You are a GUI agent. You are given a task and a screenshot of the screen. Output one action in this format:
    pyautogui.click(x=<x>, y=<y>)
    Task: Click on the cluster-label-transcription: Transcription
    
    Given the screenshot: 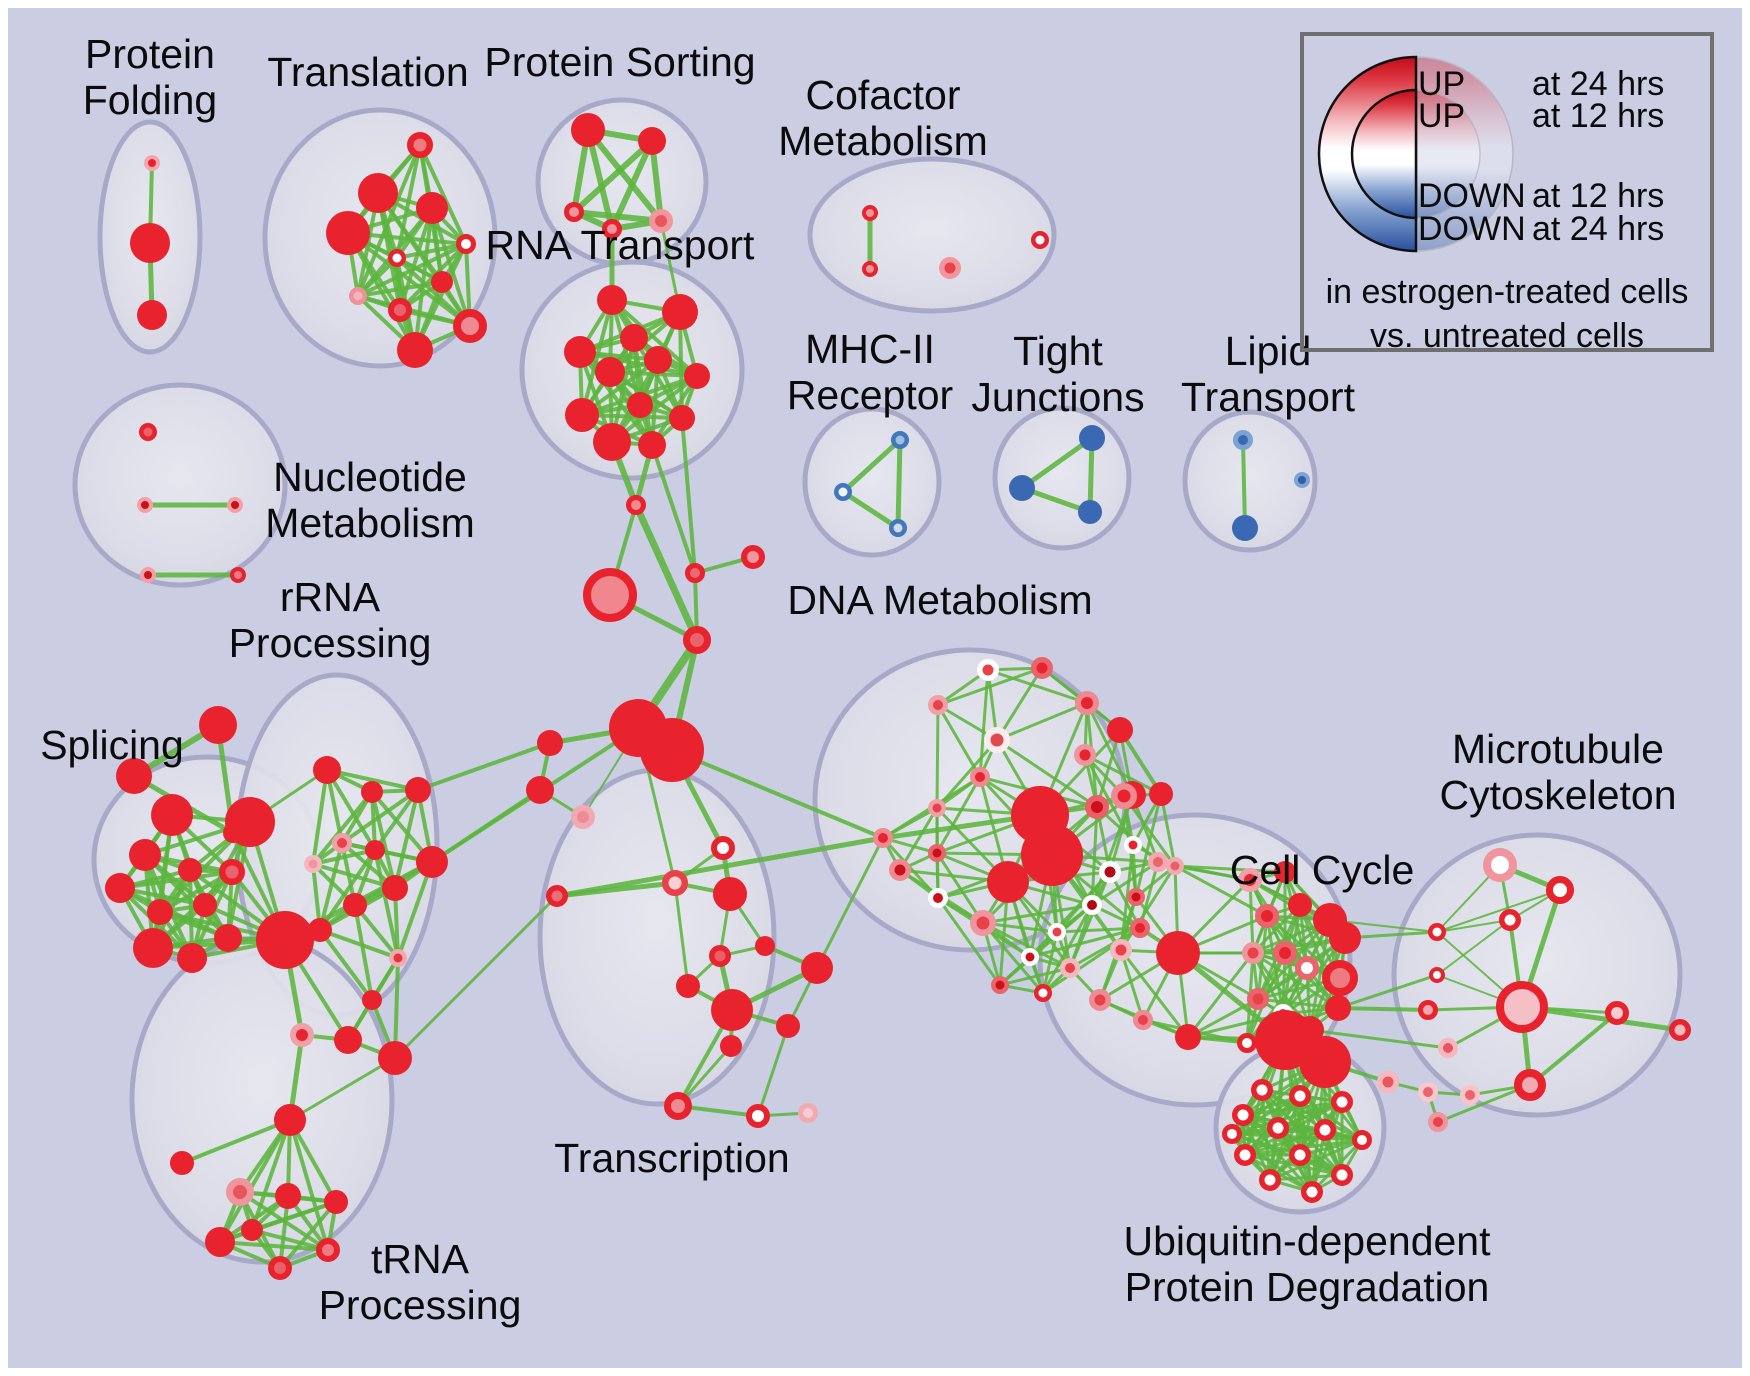 What is the action you would take?
    pyautogui.click(x=671, y=1158)
    